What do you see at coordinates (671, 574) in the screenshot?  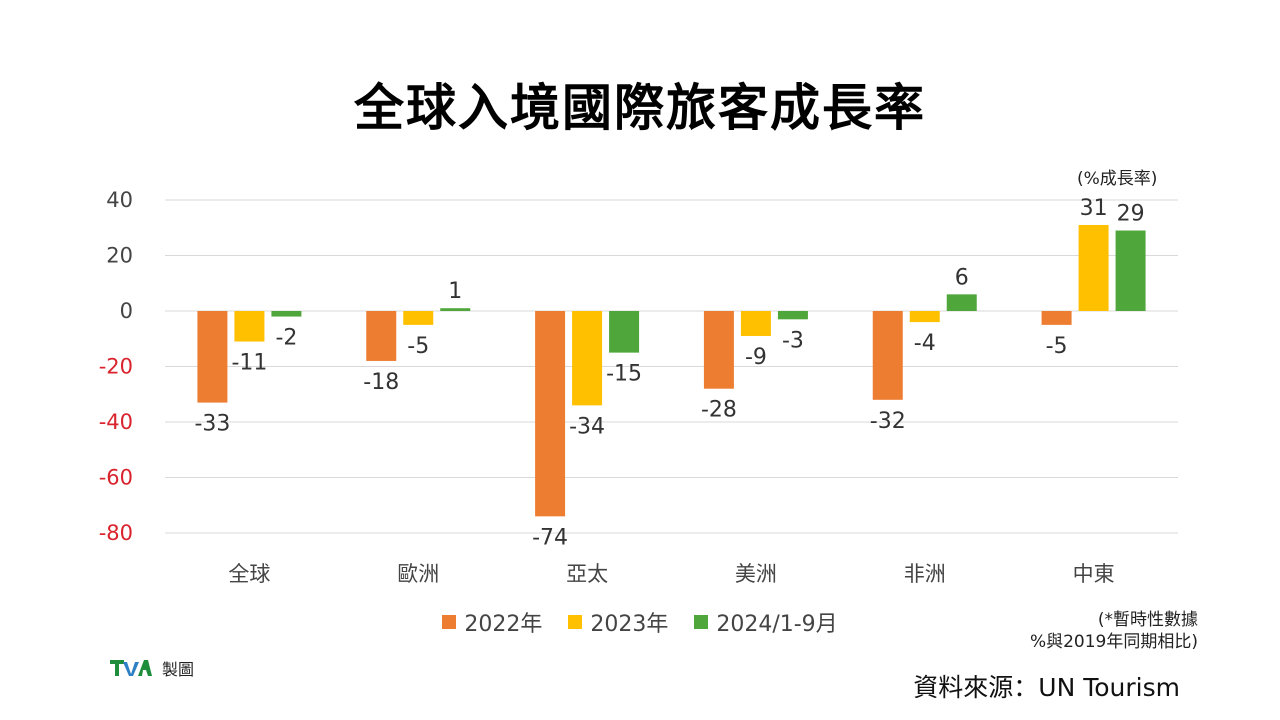 I see `x-axis-categories: 全球 歐洲 亞太 美洲 非洲 中東` at bounding box center [671, 574].